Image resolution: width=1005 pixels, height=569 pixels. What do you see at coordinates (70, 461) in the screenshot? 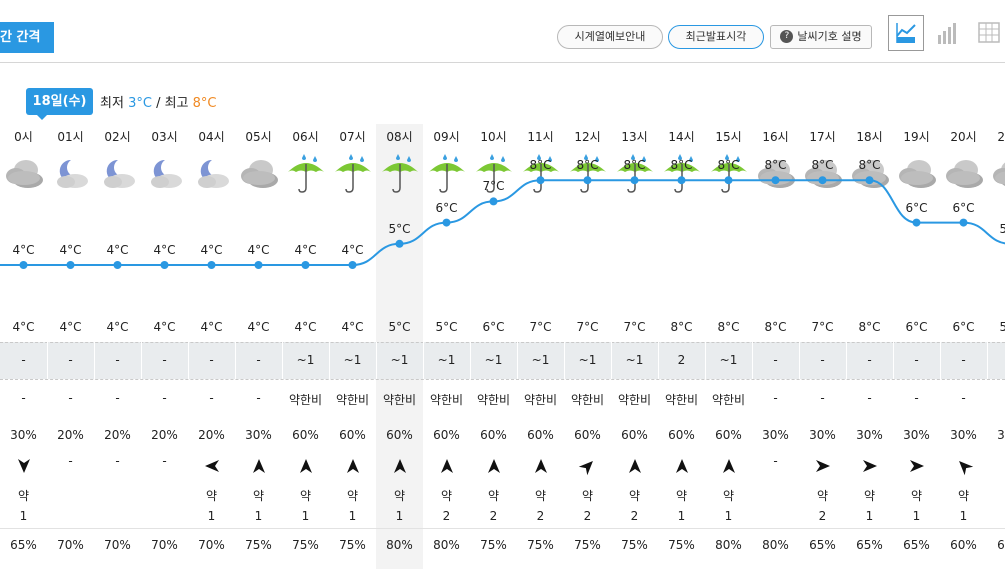
I see `wind-direction-none: -` at bounding box center [70, 461].